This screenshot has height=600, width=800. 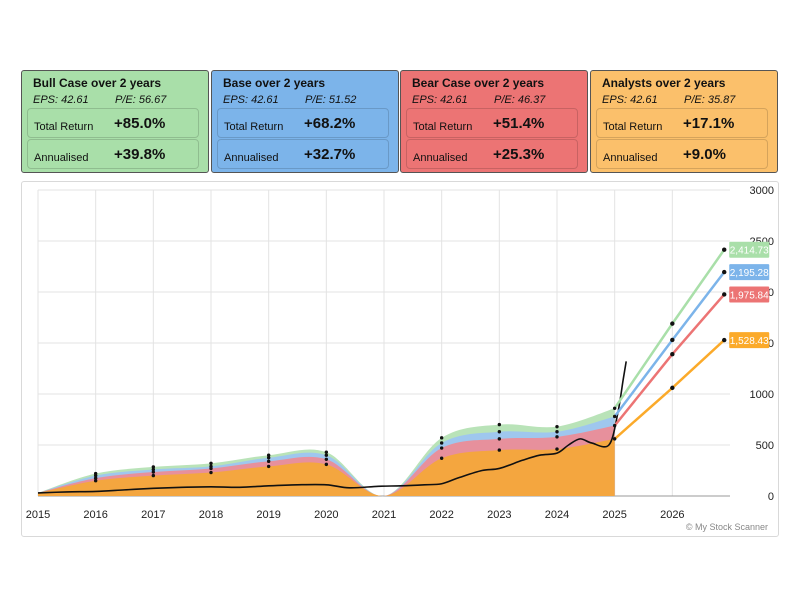 What do you see at coordinates (303, 154) in the screenshot?
I see `annualised-box: Annualised +32.7%` at bounding box center [303, 154].